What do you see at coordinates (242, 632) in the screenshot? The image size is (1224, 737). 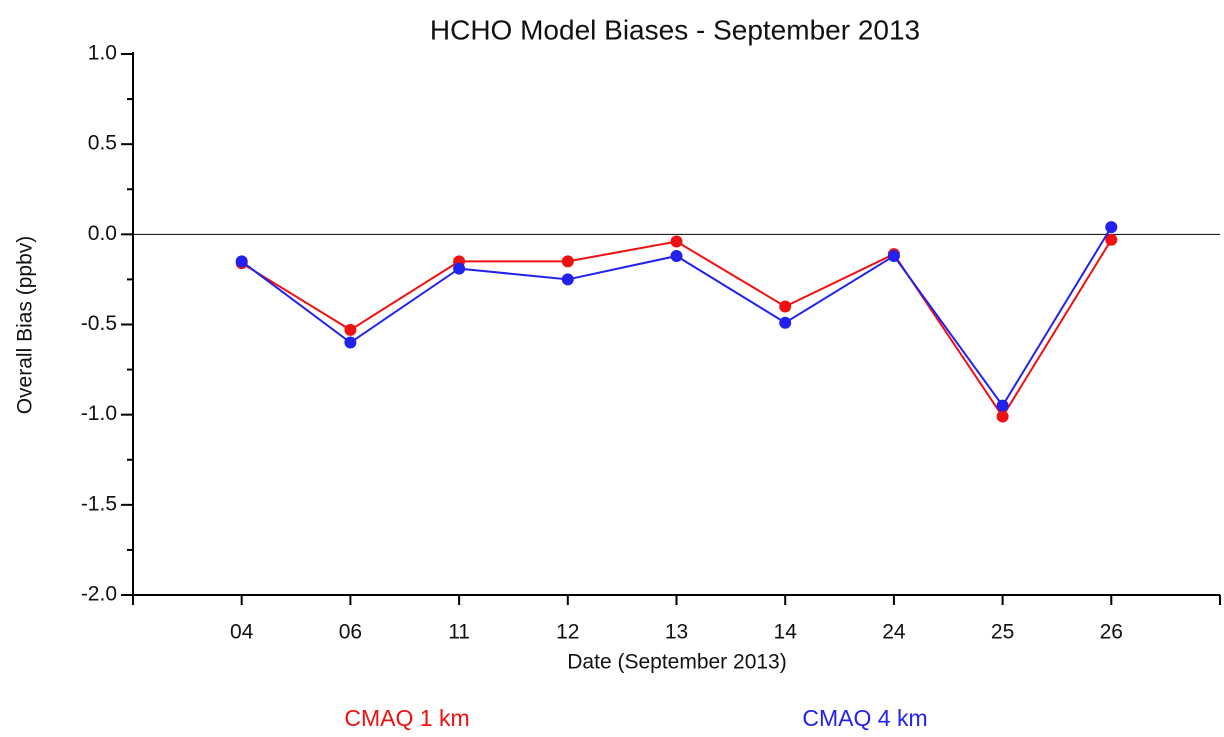 I see `x-tick-label: 04` at bounding box center [242, 632].